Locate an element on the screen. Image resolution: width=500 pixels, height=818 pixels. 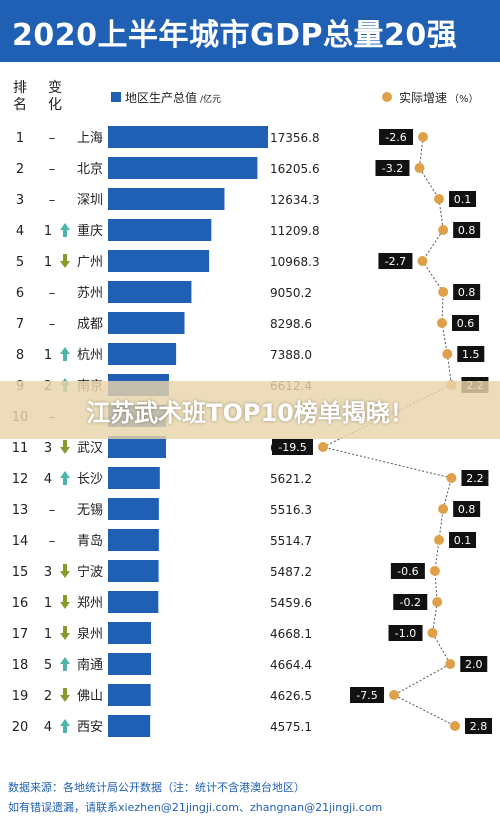
rank-number: 17 is located at coordinates (20, 634).